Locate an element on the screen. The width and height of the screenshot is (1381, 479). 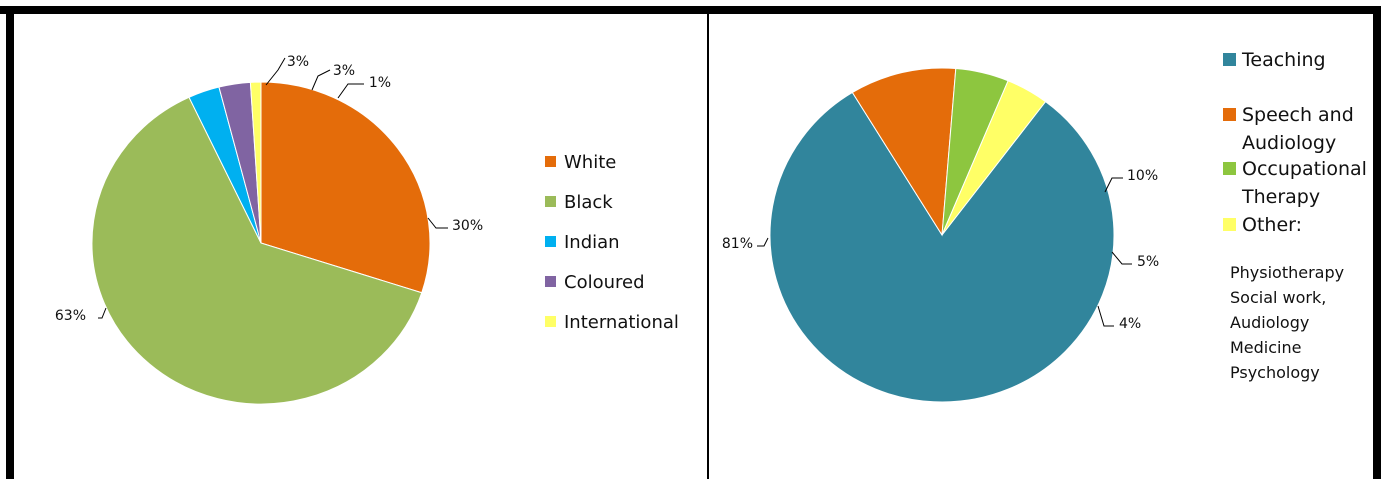
pie-slice-other is located at coordinates (994, 158).